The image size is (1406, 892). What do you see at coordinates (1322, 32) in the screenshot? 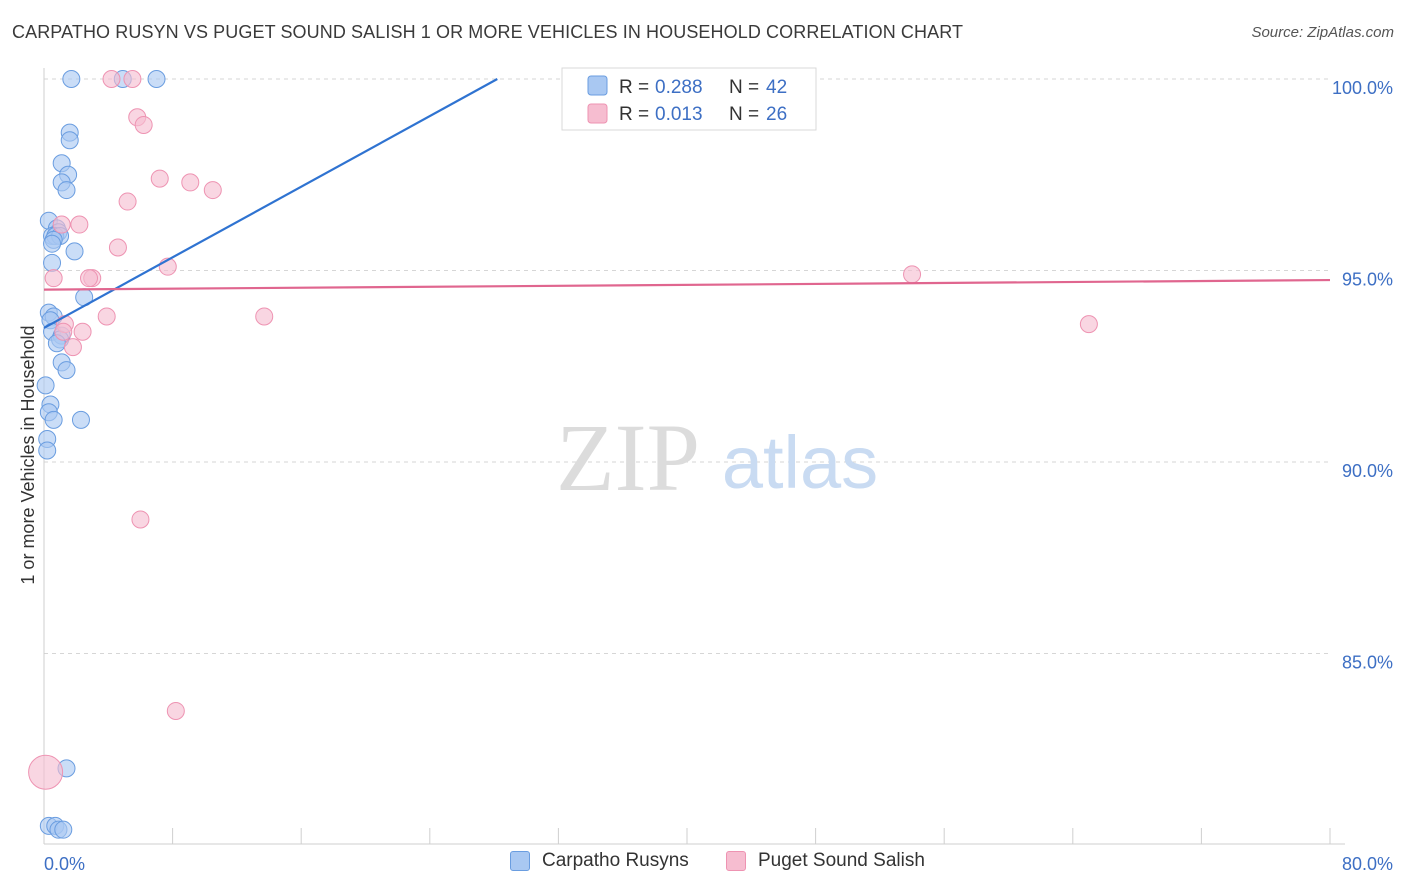
I see `source-label: Source: ZipAtlas.com` at bounding box center [1322, 32].